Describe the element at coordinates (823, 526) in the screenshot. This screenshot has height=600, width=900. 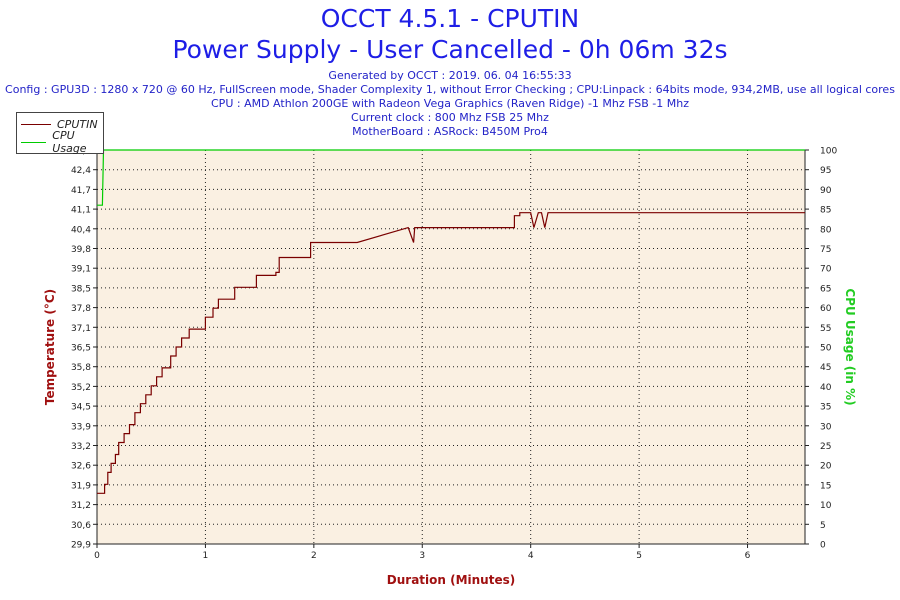
I see `y-right-tick-label: 5` at that location.